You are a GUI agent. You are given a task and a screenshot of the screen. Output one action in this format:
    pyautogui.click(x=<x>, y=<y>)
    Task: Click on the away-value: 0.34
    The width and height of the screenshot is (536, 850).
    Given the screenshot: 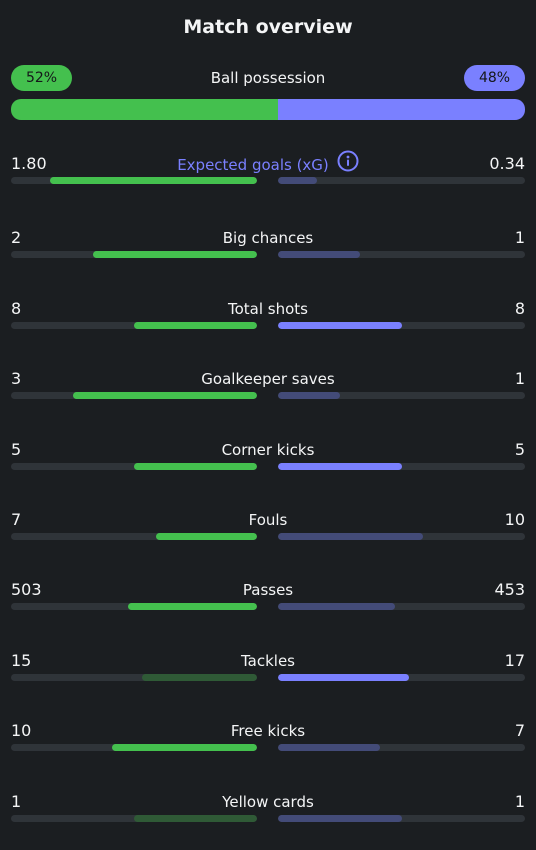 What is the action you would take?
    pyautogui.click(x=507, y=163)
    